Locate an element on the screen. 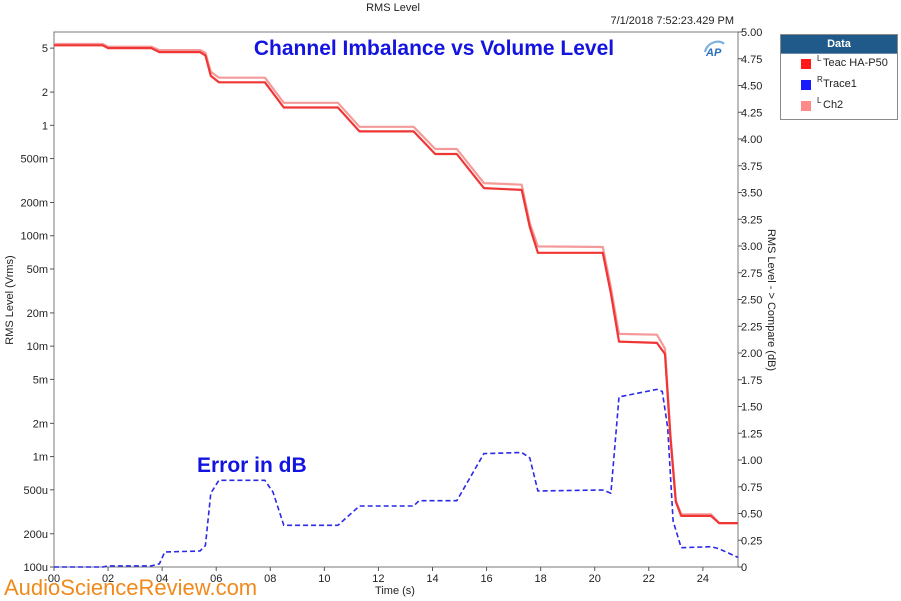  x-tick-label: 24 is located at coordinates (703, 579).